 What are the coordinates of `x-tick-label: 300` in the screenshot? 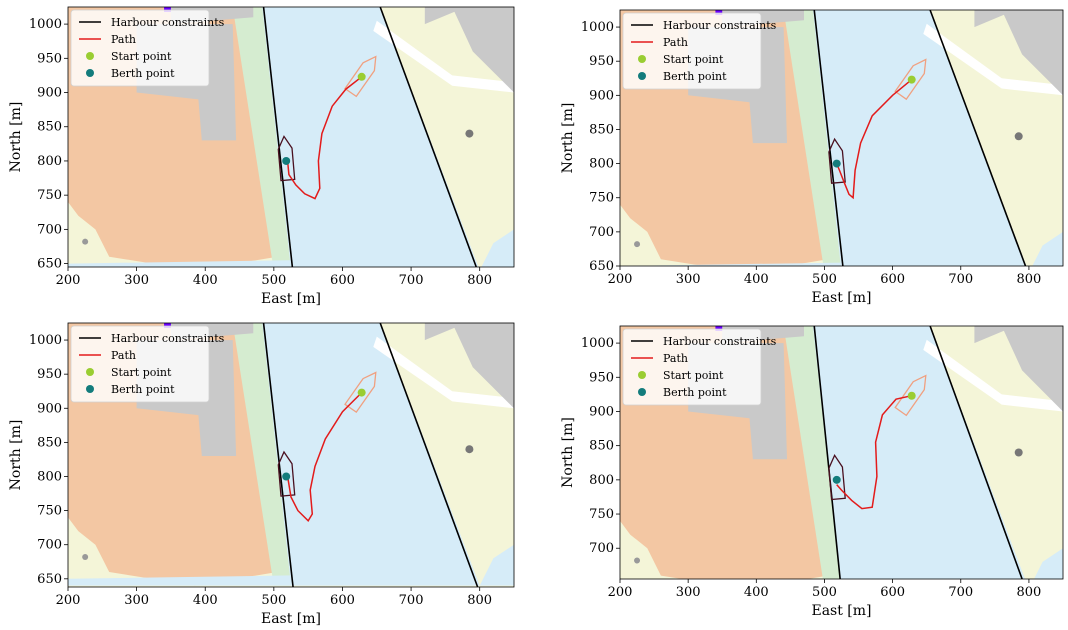 It's located at (688, 279).